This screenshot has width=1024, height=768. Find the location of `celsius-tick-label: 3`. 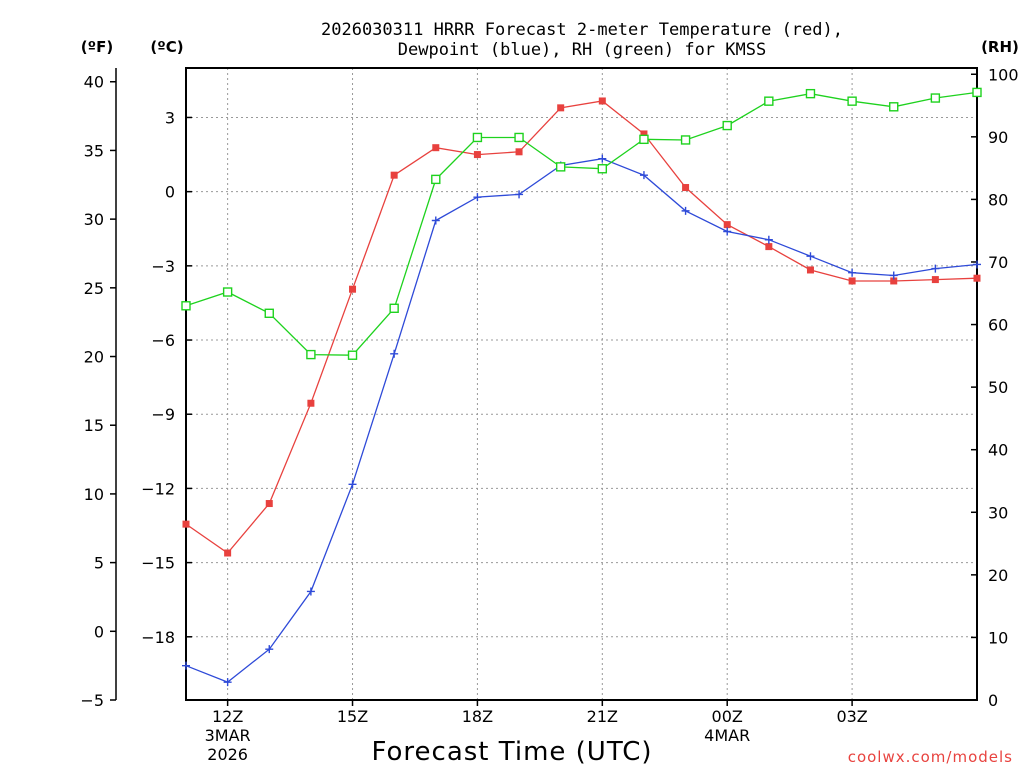

celsius-tick-label: 3 is located at coordinates (170, 117).